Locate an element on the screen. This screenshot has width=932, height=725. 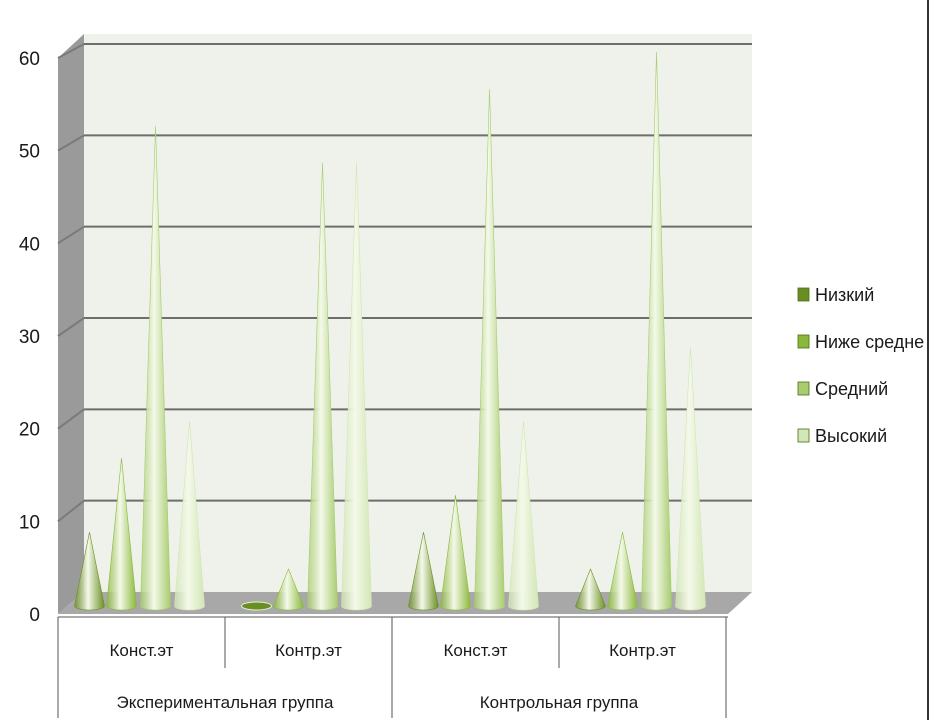
side-wall is located at coordinates (71, 324).